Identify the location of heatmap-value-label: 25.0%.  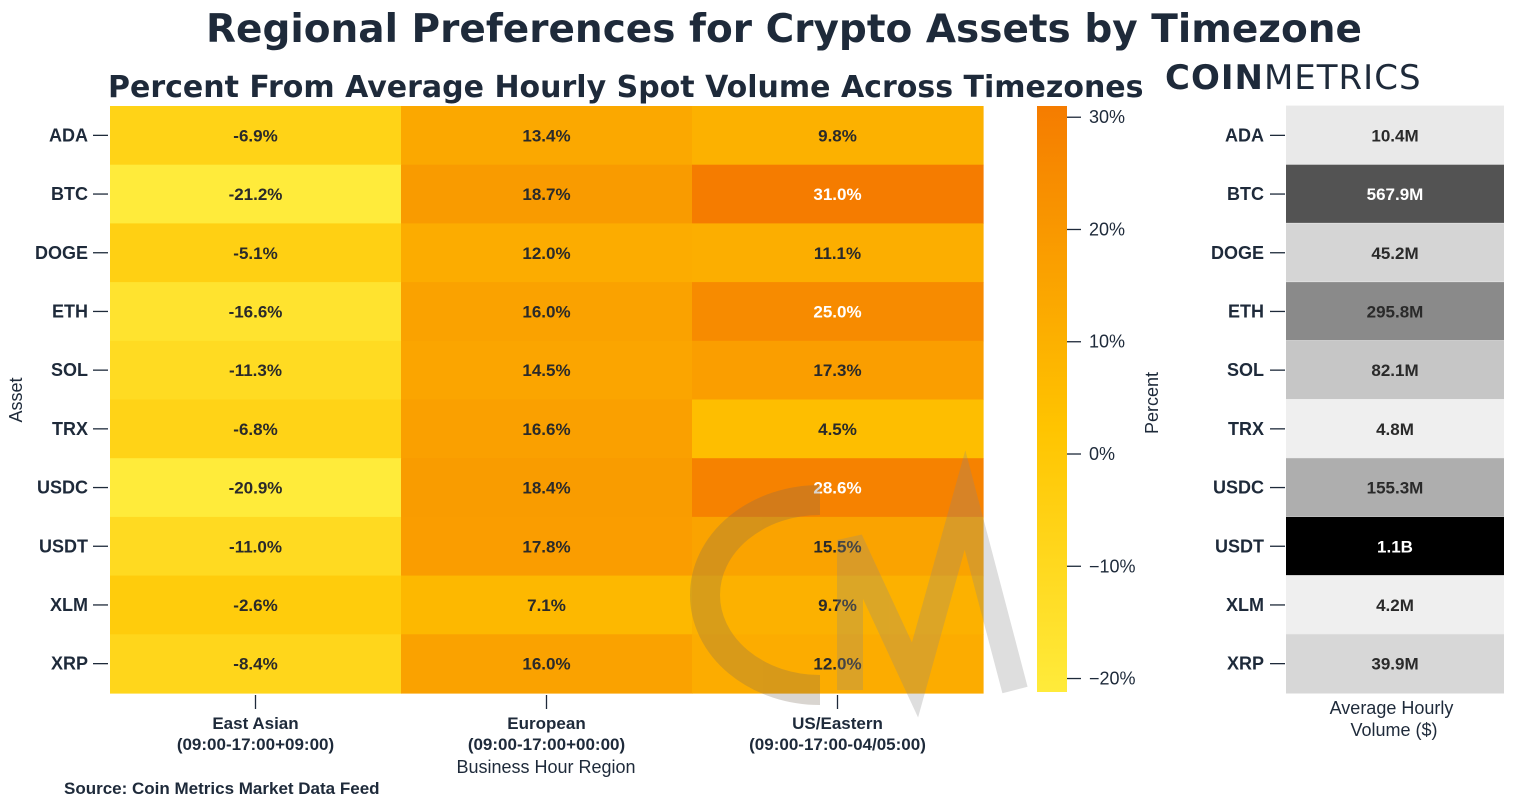
(837, 311).